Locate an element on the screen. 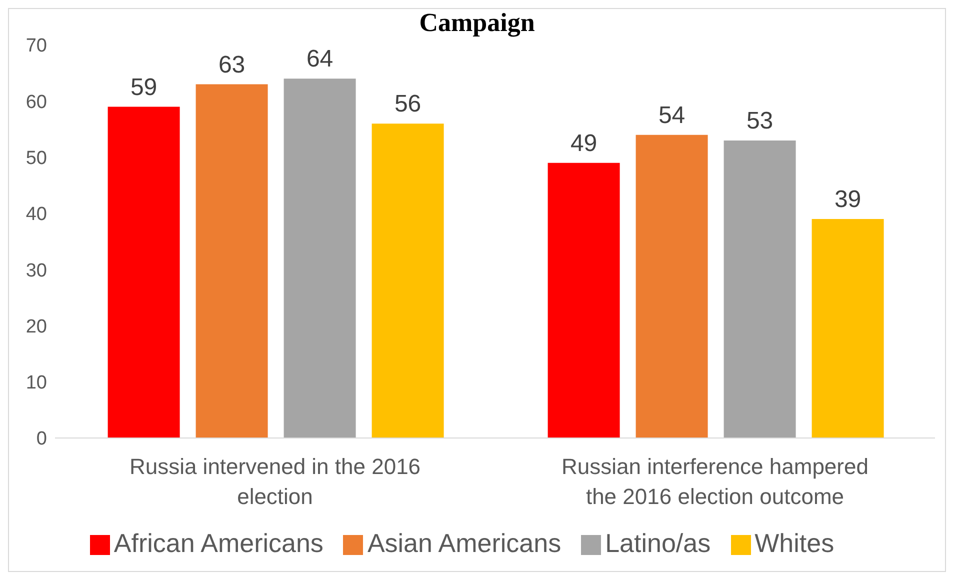  y-tick-label: 0 is located at coordinates (41, 439).